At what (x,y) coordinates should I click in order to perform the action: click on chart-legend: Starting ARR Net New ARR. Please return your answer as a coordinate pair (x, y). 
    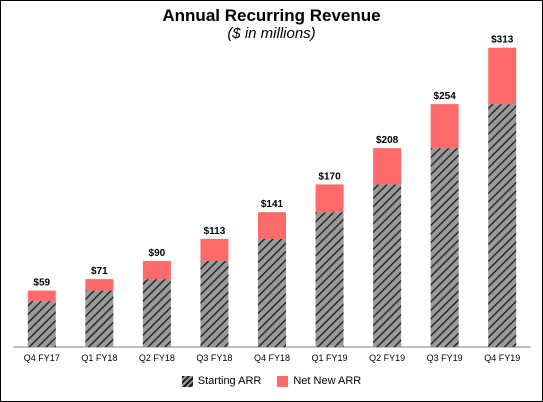
    Looking at the image, I should click on (271, 381).